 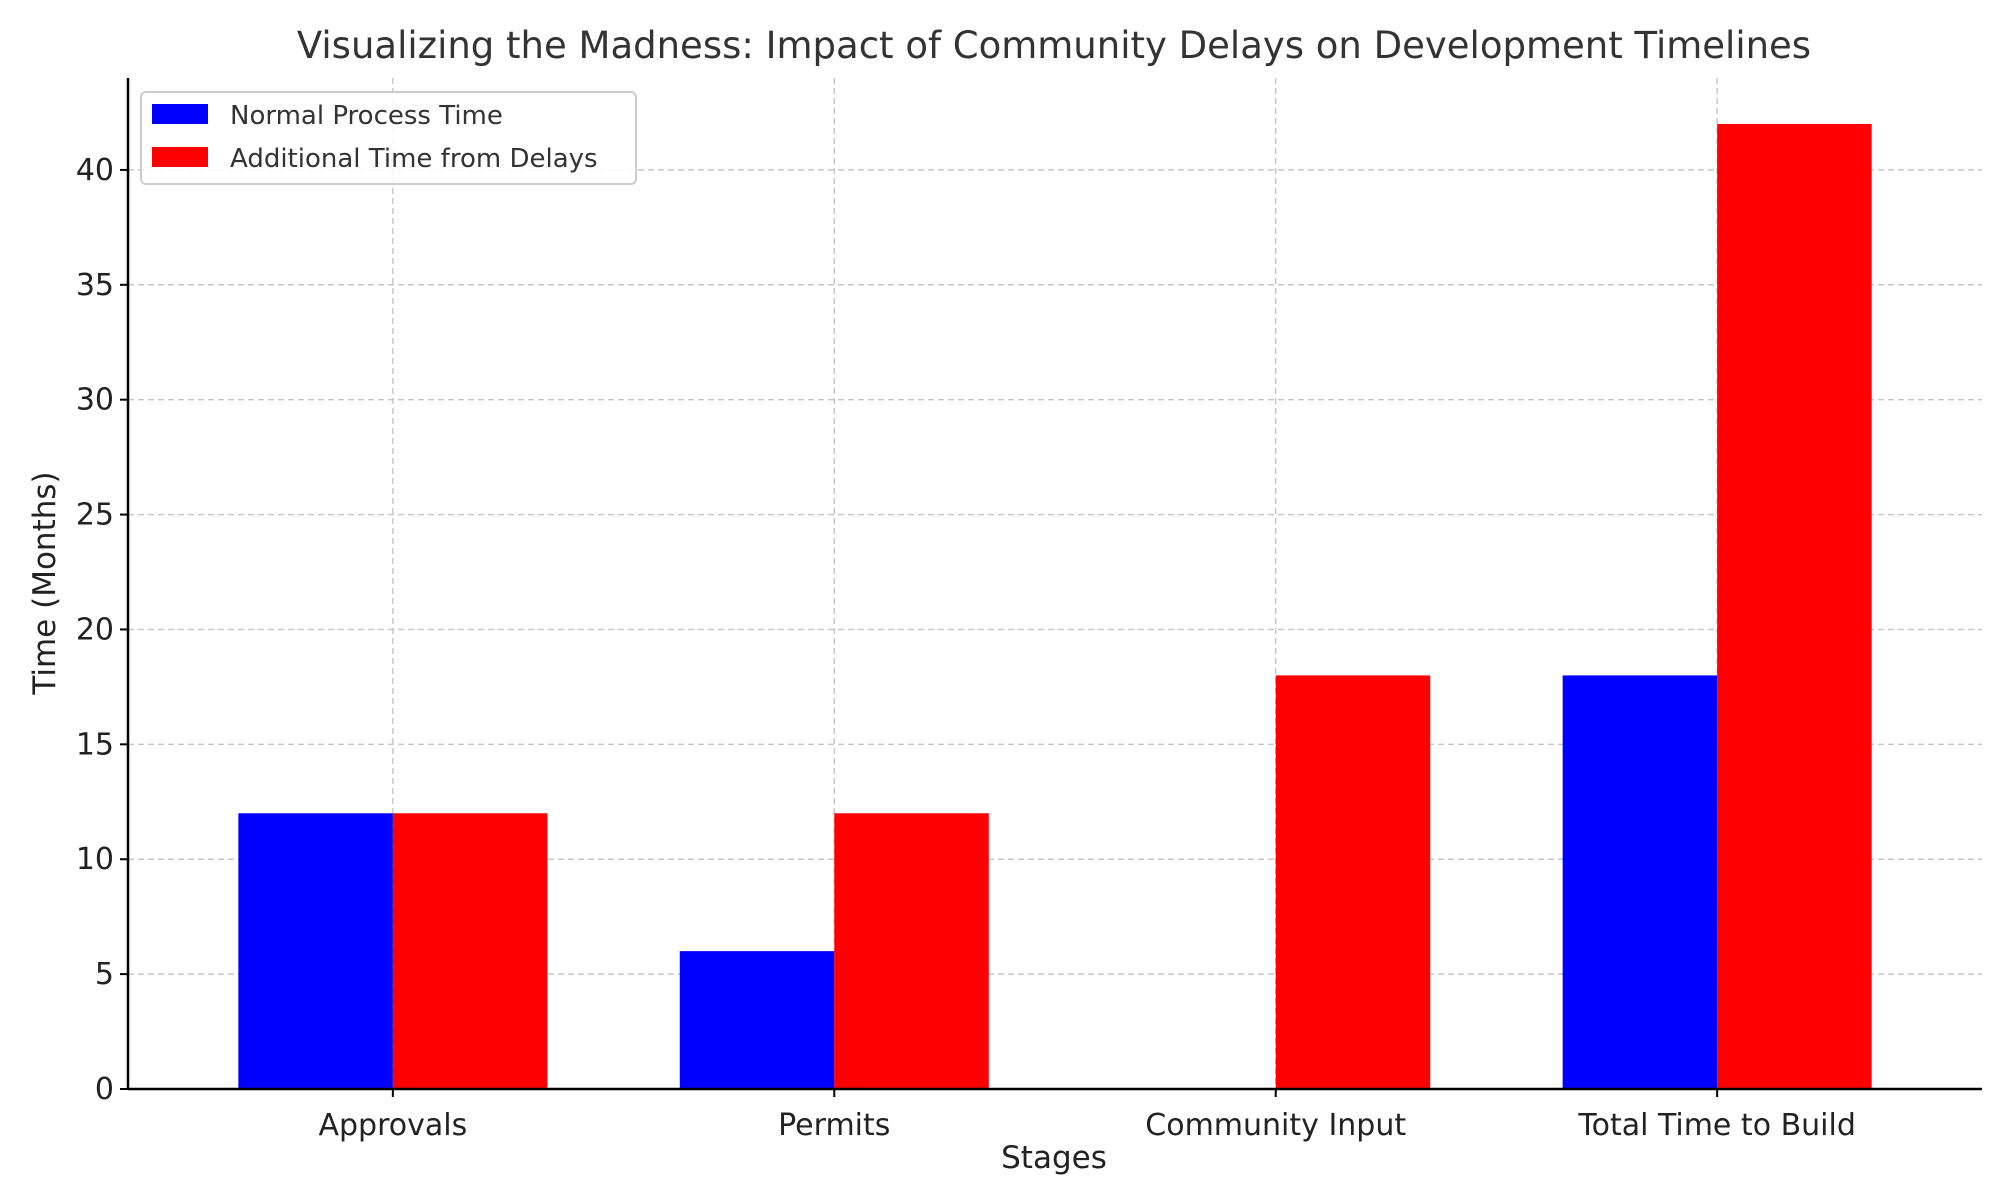 I want to click on legend-swatch-normal, so click(x=180, y=114).